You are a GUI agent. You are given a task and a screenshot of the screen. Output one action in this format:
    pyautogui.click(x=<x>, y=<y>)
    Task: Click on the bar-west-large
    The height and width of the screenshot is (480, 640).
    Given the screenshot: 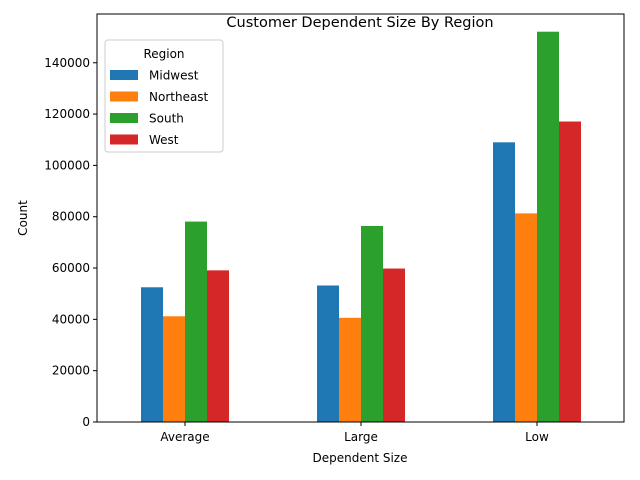 What is the action you would take?
    pyautogui.click(x=394, y=345)
    